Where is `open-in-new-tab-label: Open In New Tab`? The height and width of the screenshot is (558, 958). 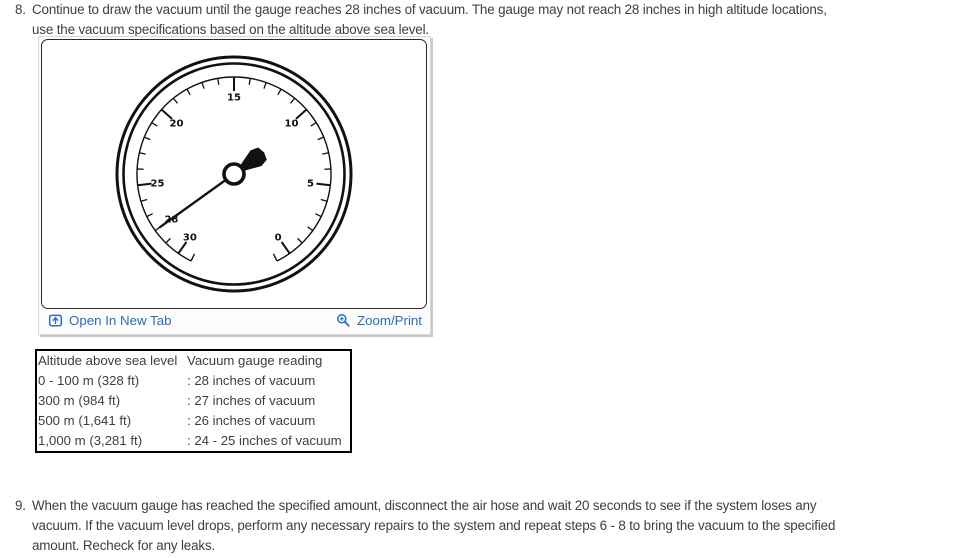 open-in-new-tab-label: Open In New Tab is located at coordinates (120, 320).